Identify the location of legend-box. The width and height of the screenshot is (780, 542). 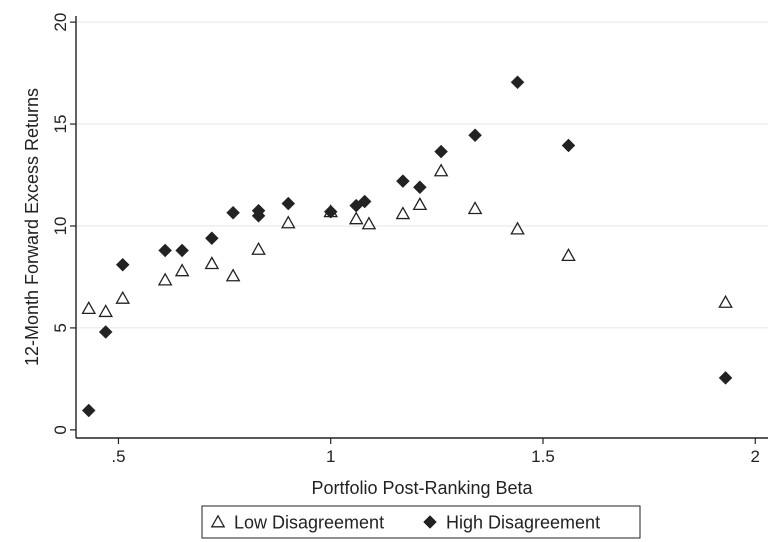
(421, 522).